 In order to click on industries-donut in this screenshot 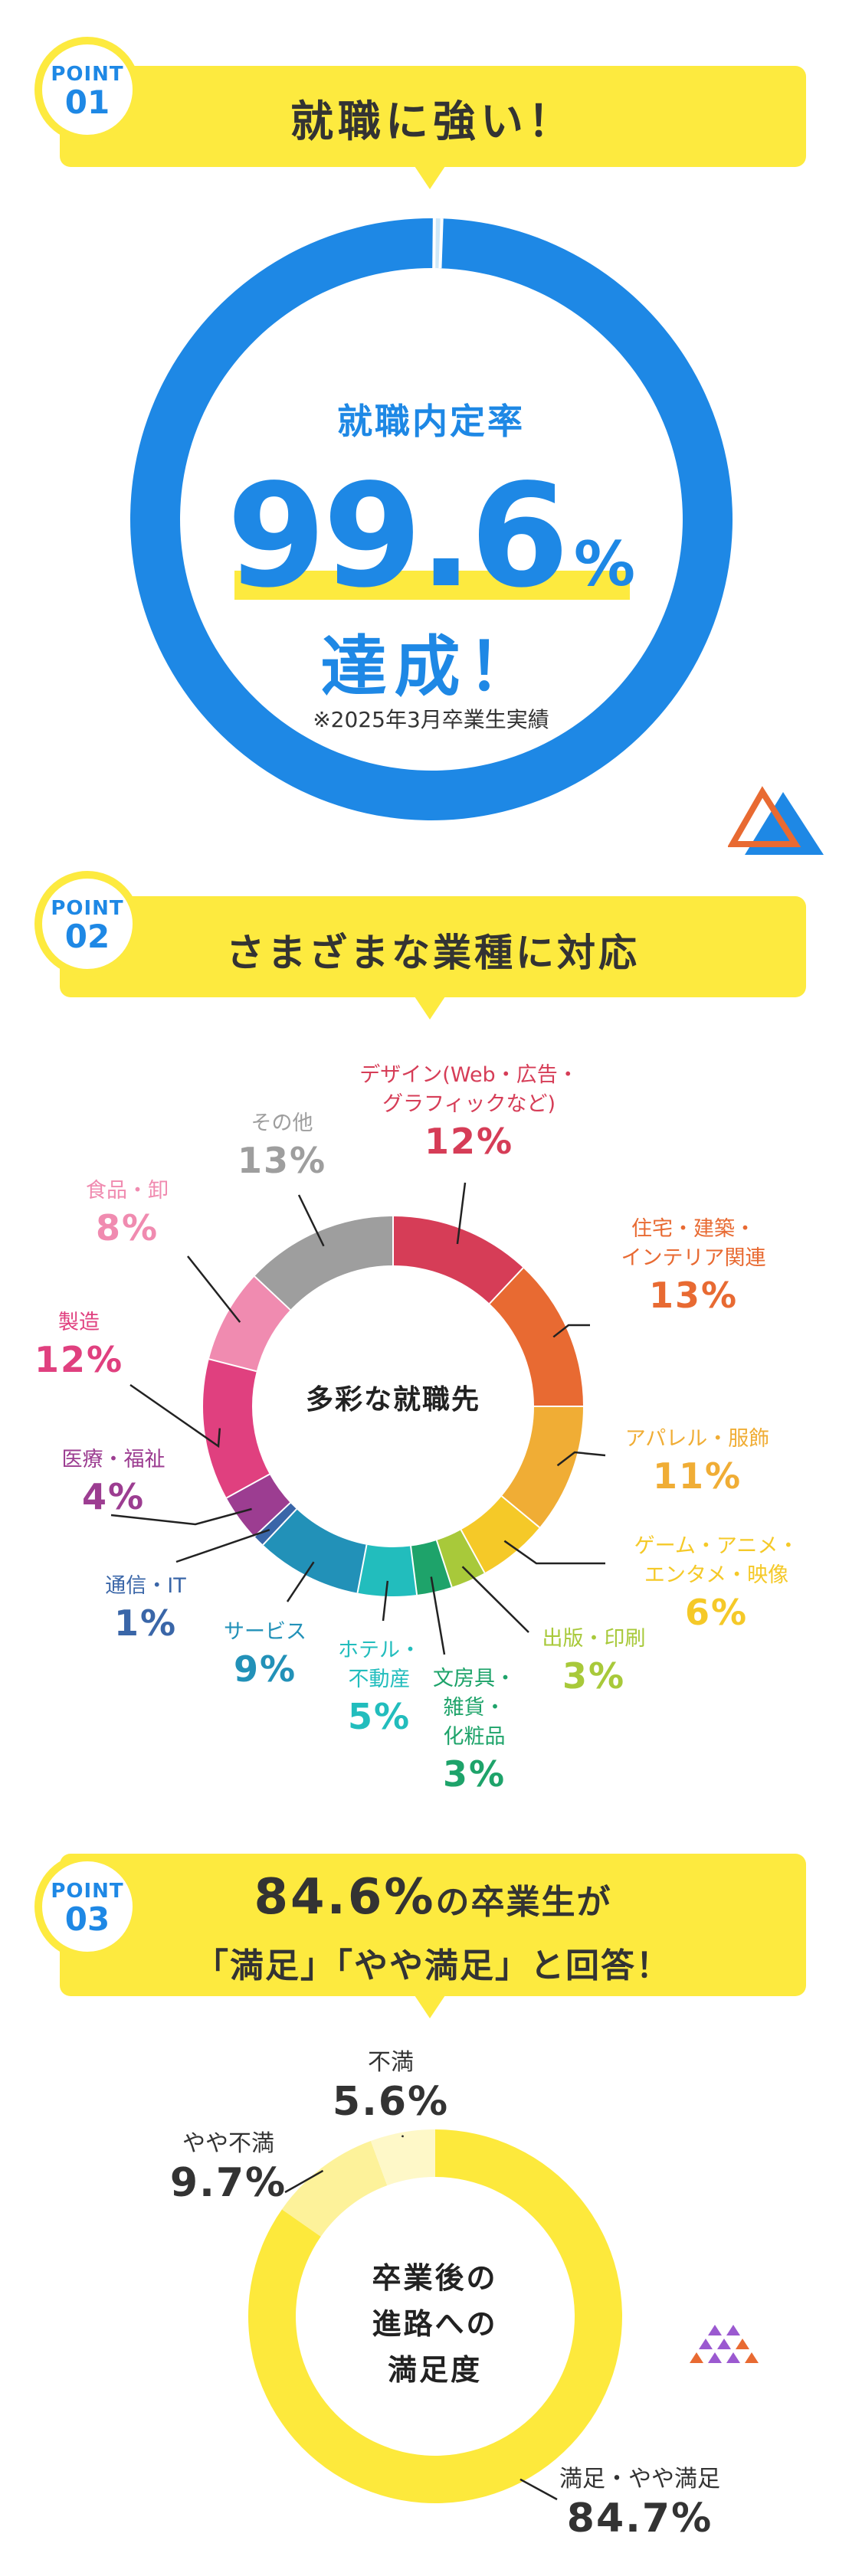, I will do `click(358, 1418)`.